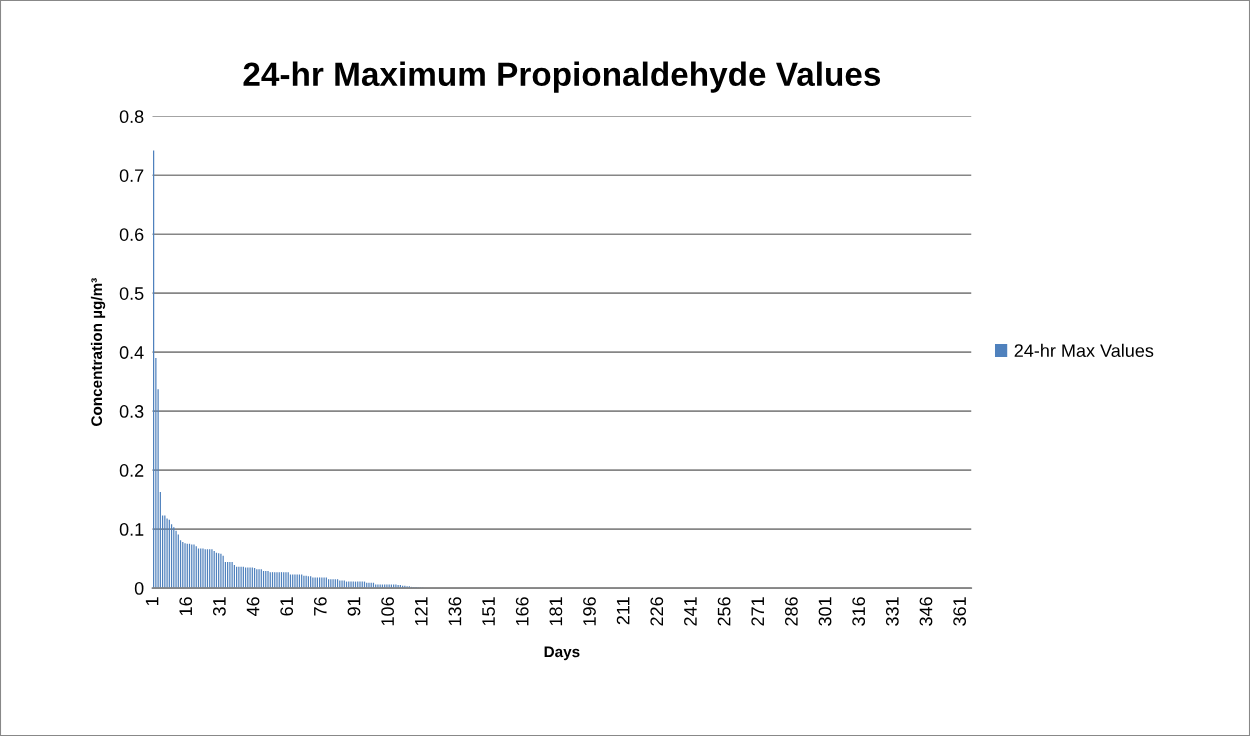 This screenshot has height=736, width=1250. What do you see at coordinates (131, 293) in the screenshot?
I see `y-tick-label: 0.5` at bounding box center [131, 293].